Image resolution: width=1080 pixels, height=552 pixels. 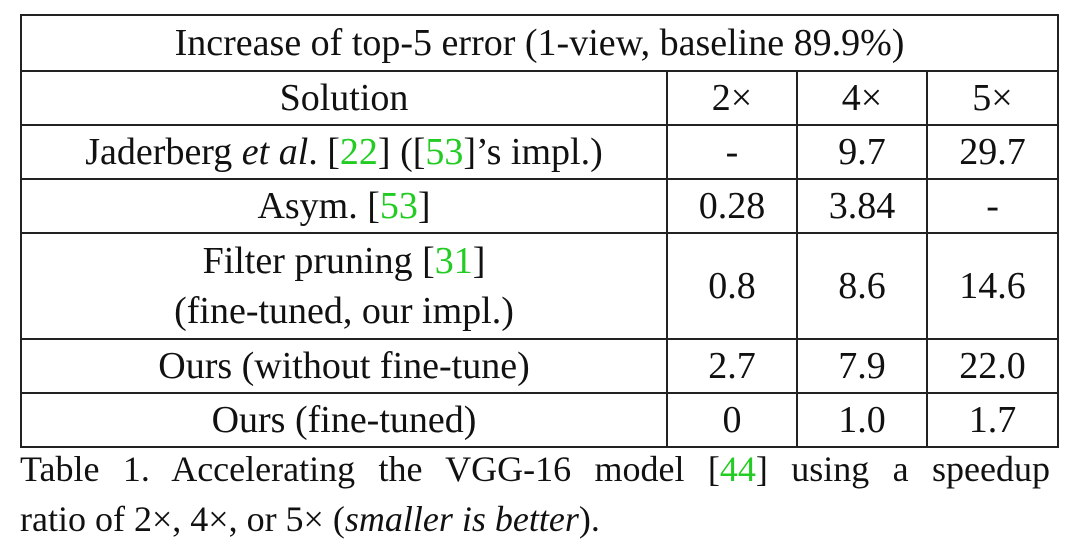 I want to click on solution-text: Jaderberg, so click(x=163, y=152).